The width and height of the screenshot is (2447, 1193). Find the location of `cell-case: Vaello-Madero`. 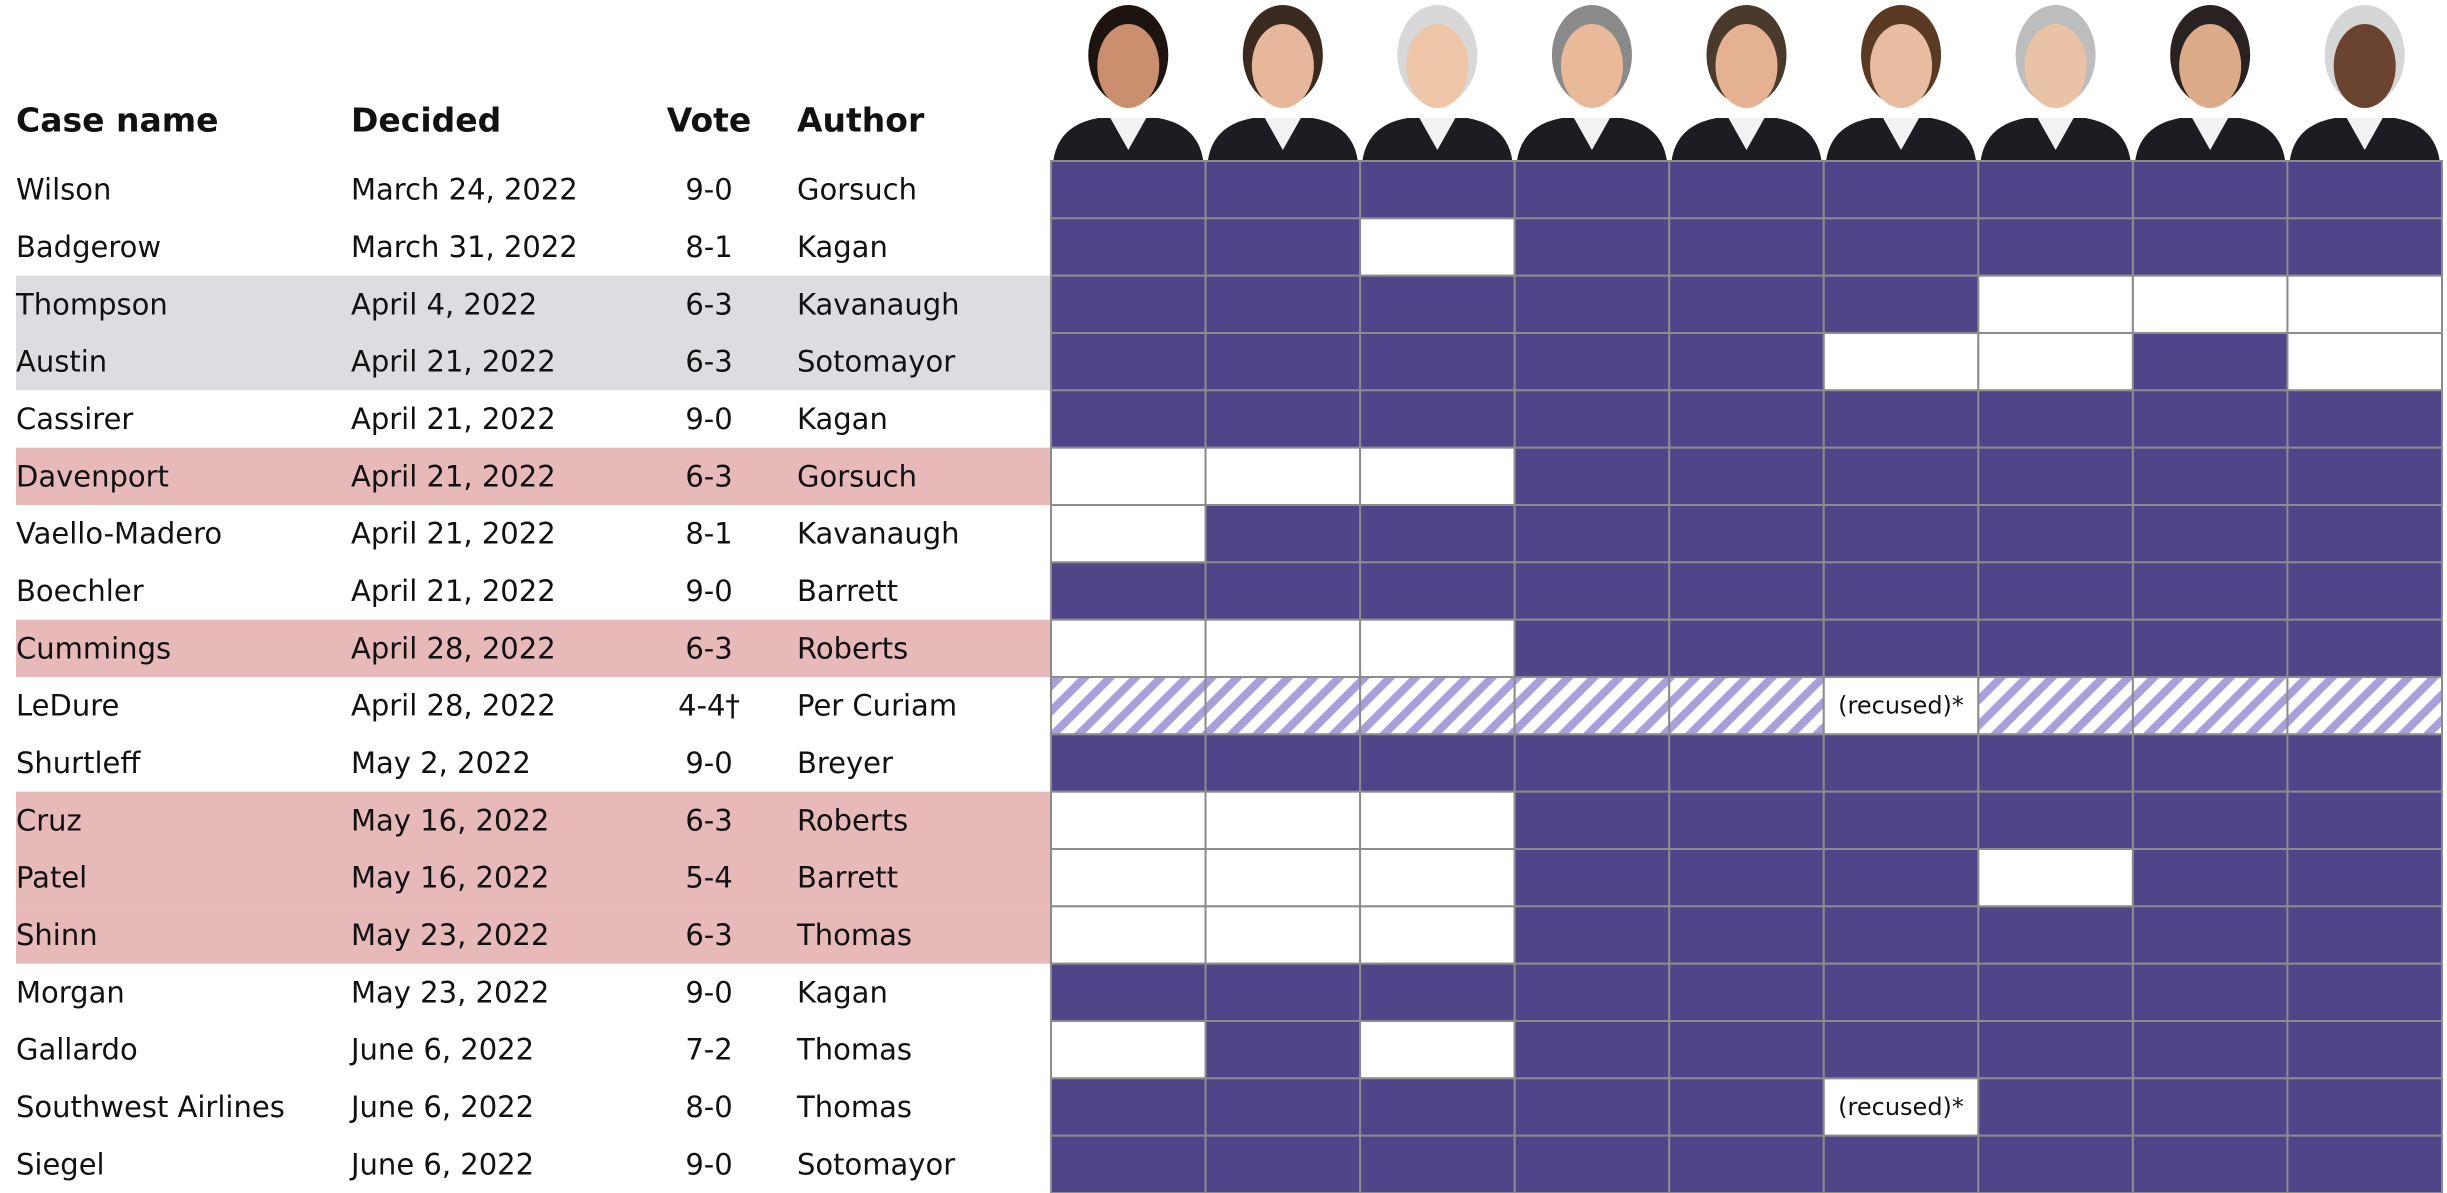

cell-case: Vaello-Madero is located at coordinates (119, 534).